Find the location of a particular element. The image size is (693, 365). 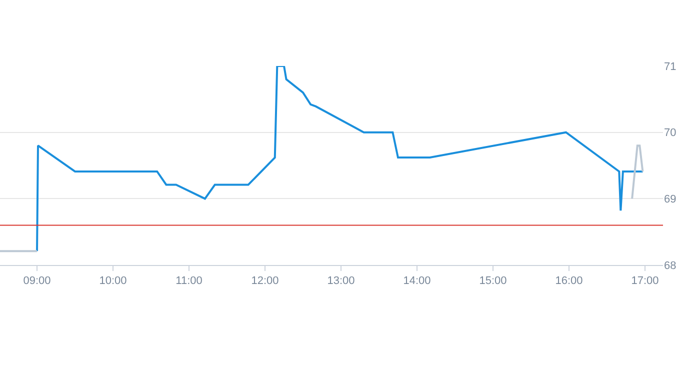

x-tick-label: 09:00 is located at coordinates (37, 281).